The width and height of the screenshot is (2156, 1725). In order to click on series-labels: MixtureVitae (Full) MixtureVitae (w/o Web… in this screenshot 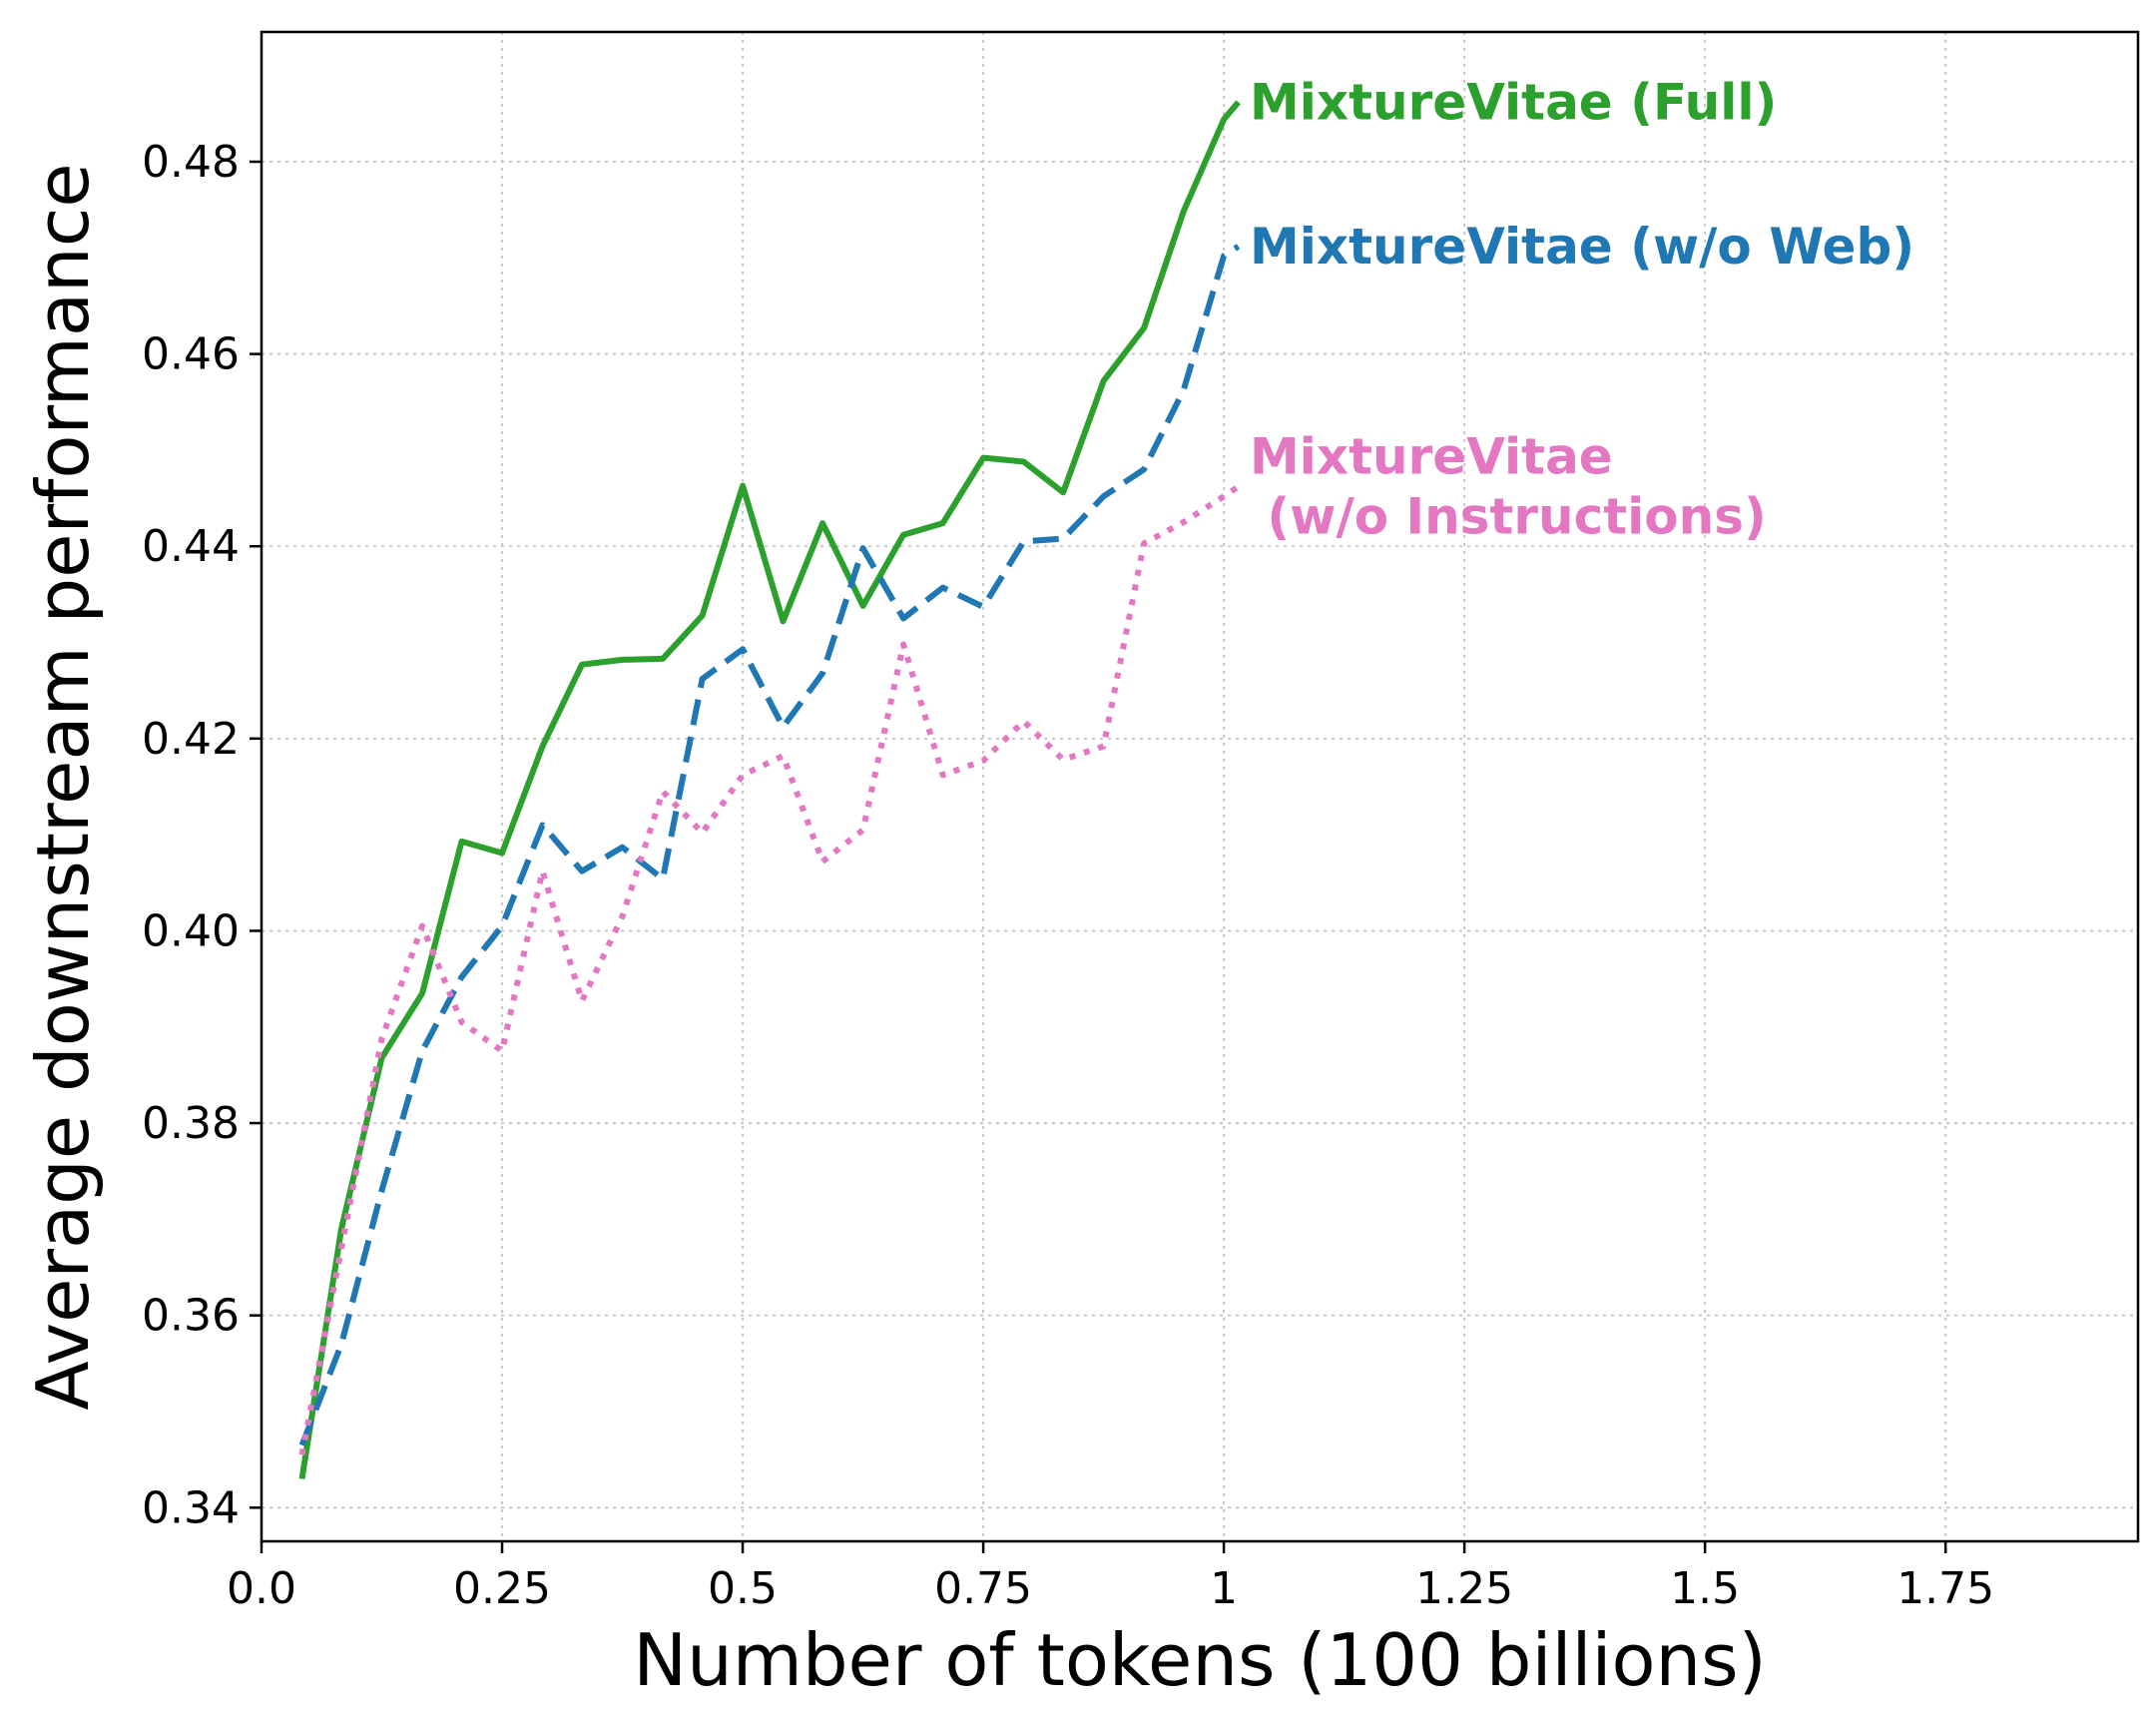, I will do `click(1582, 309)`.